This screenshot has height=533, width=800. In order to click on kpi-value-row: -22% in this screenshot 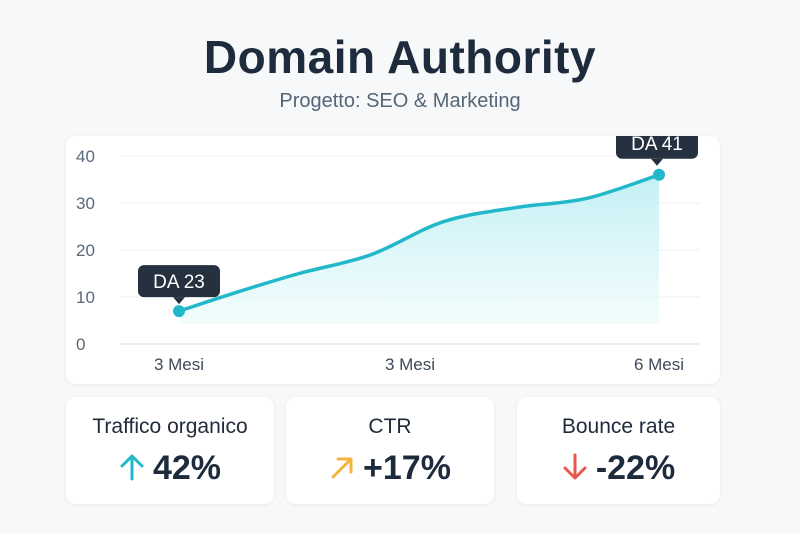, I will do `click(618, 468)`.